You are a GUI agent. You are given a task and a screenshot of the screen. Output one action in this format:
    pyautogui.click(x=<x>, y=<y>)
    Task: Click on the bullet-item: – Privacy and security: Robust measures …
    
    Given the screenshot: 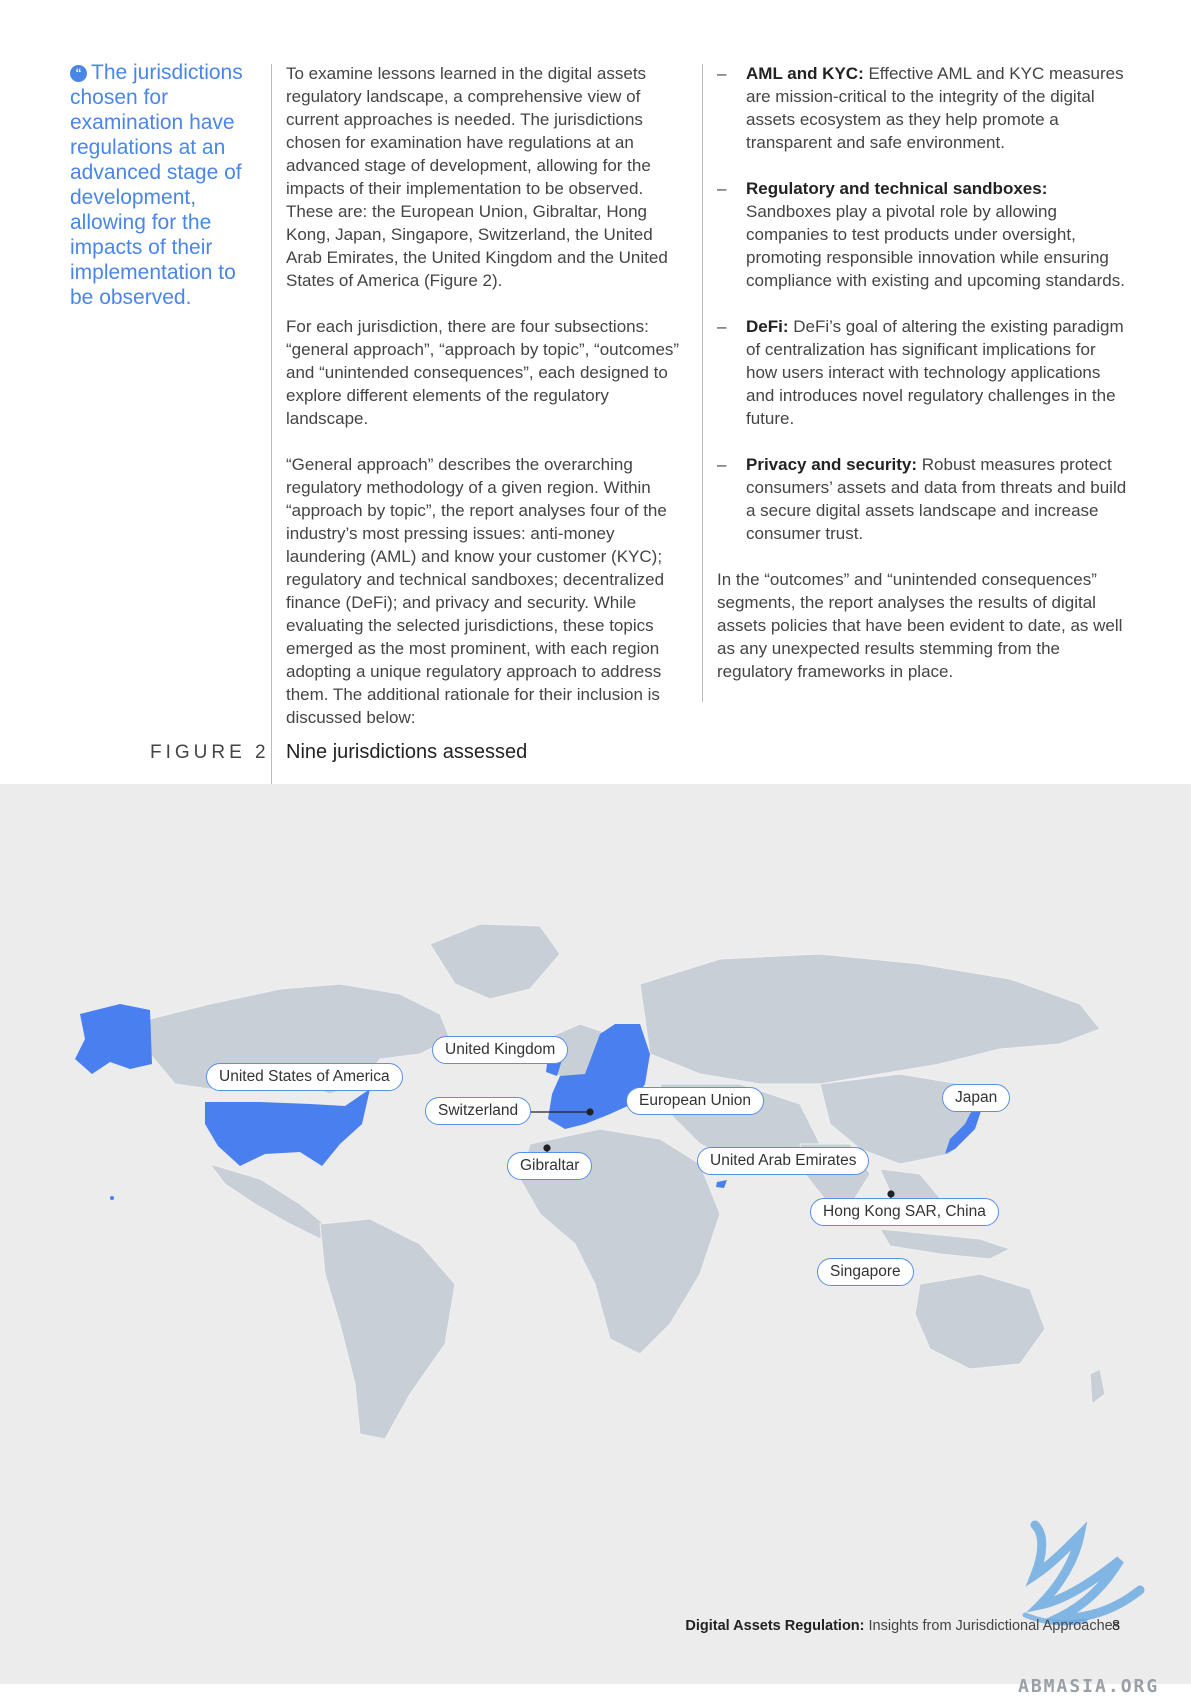 What is the action you would take?
    pyautogui.click(x=922, y=499)
    